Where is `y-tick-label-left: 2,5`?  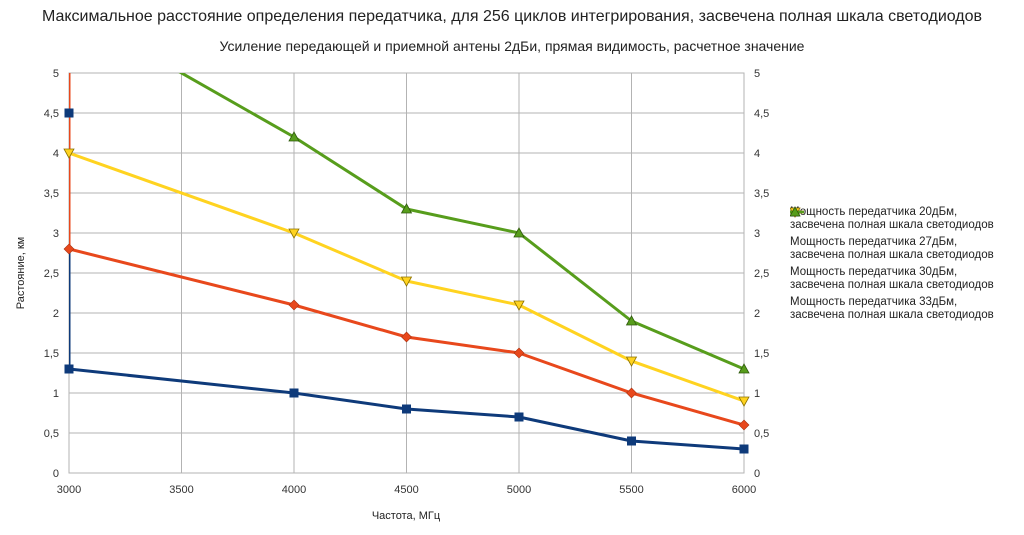 y-tick-label-left: 2,5 is located at coordinates (51, 274).